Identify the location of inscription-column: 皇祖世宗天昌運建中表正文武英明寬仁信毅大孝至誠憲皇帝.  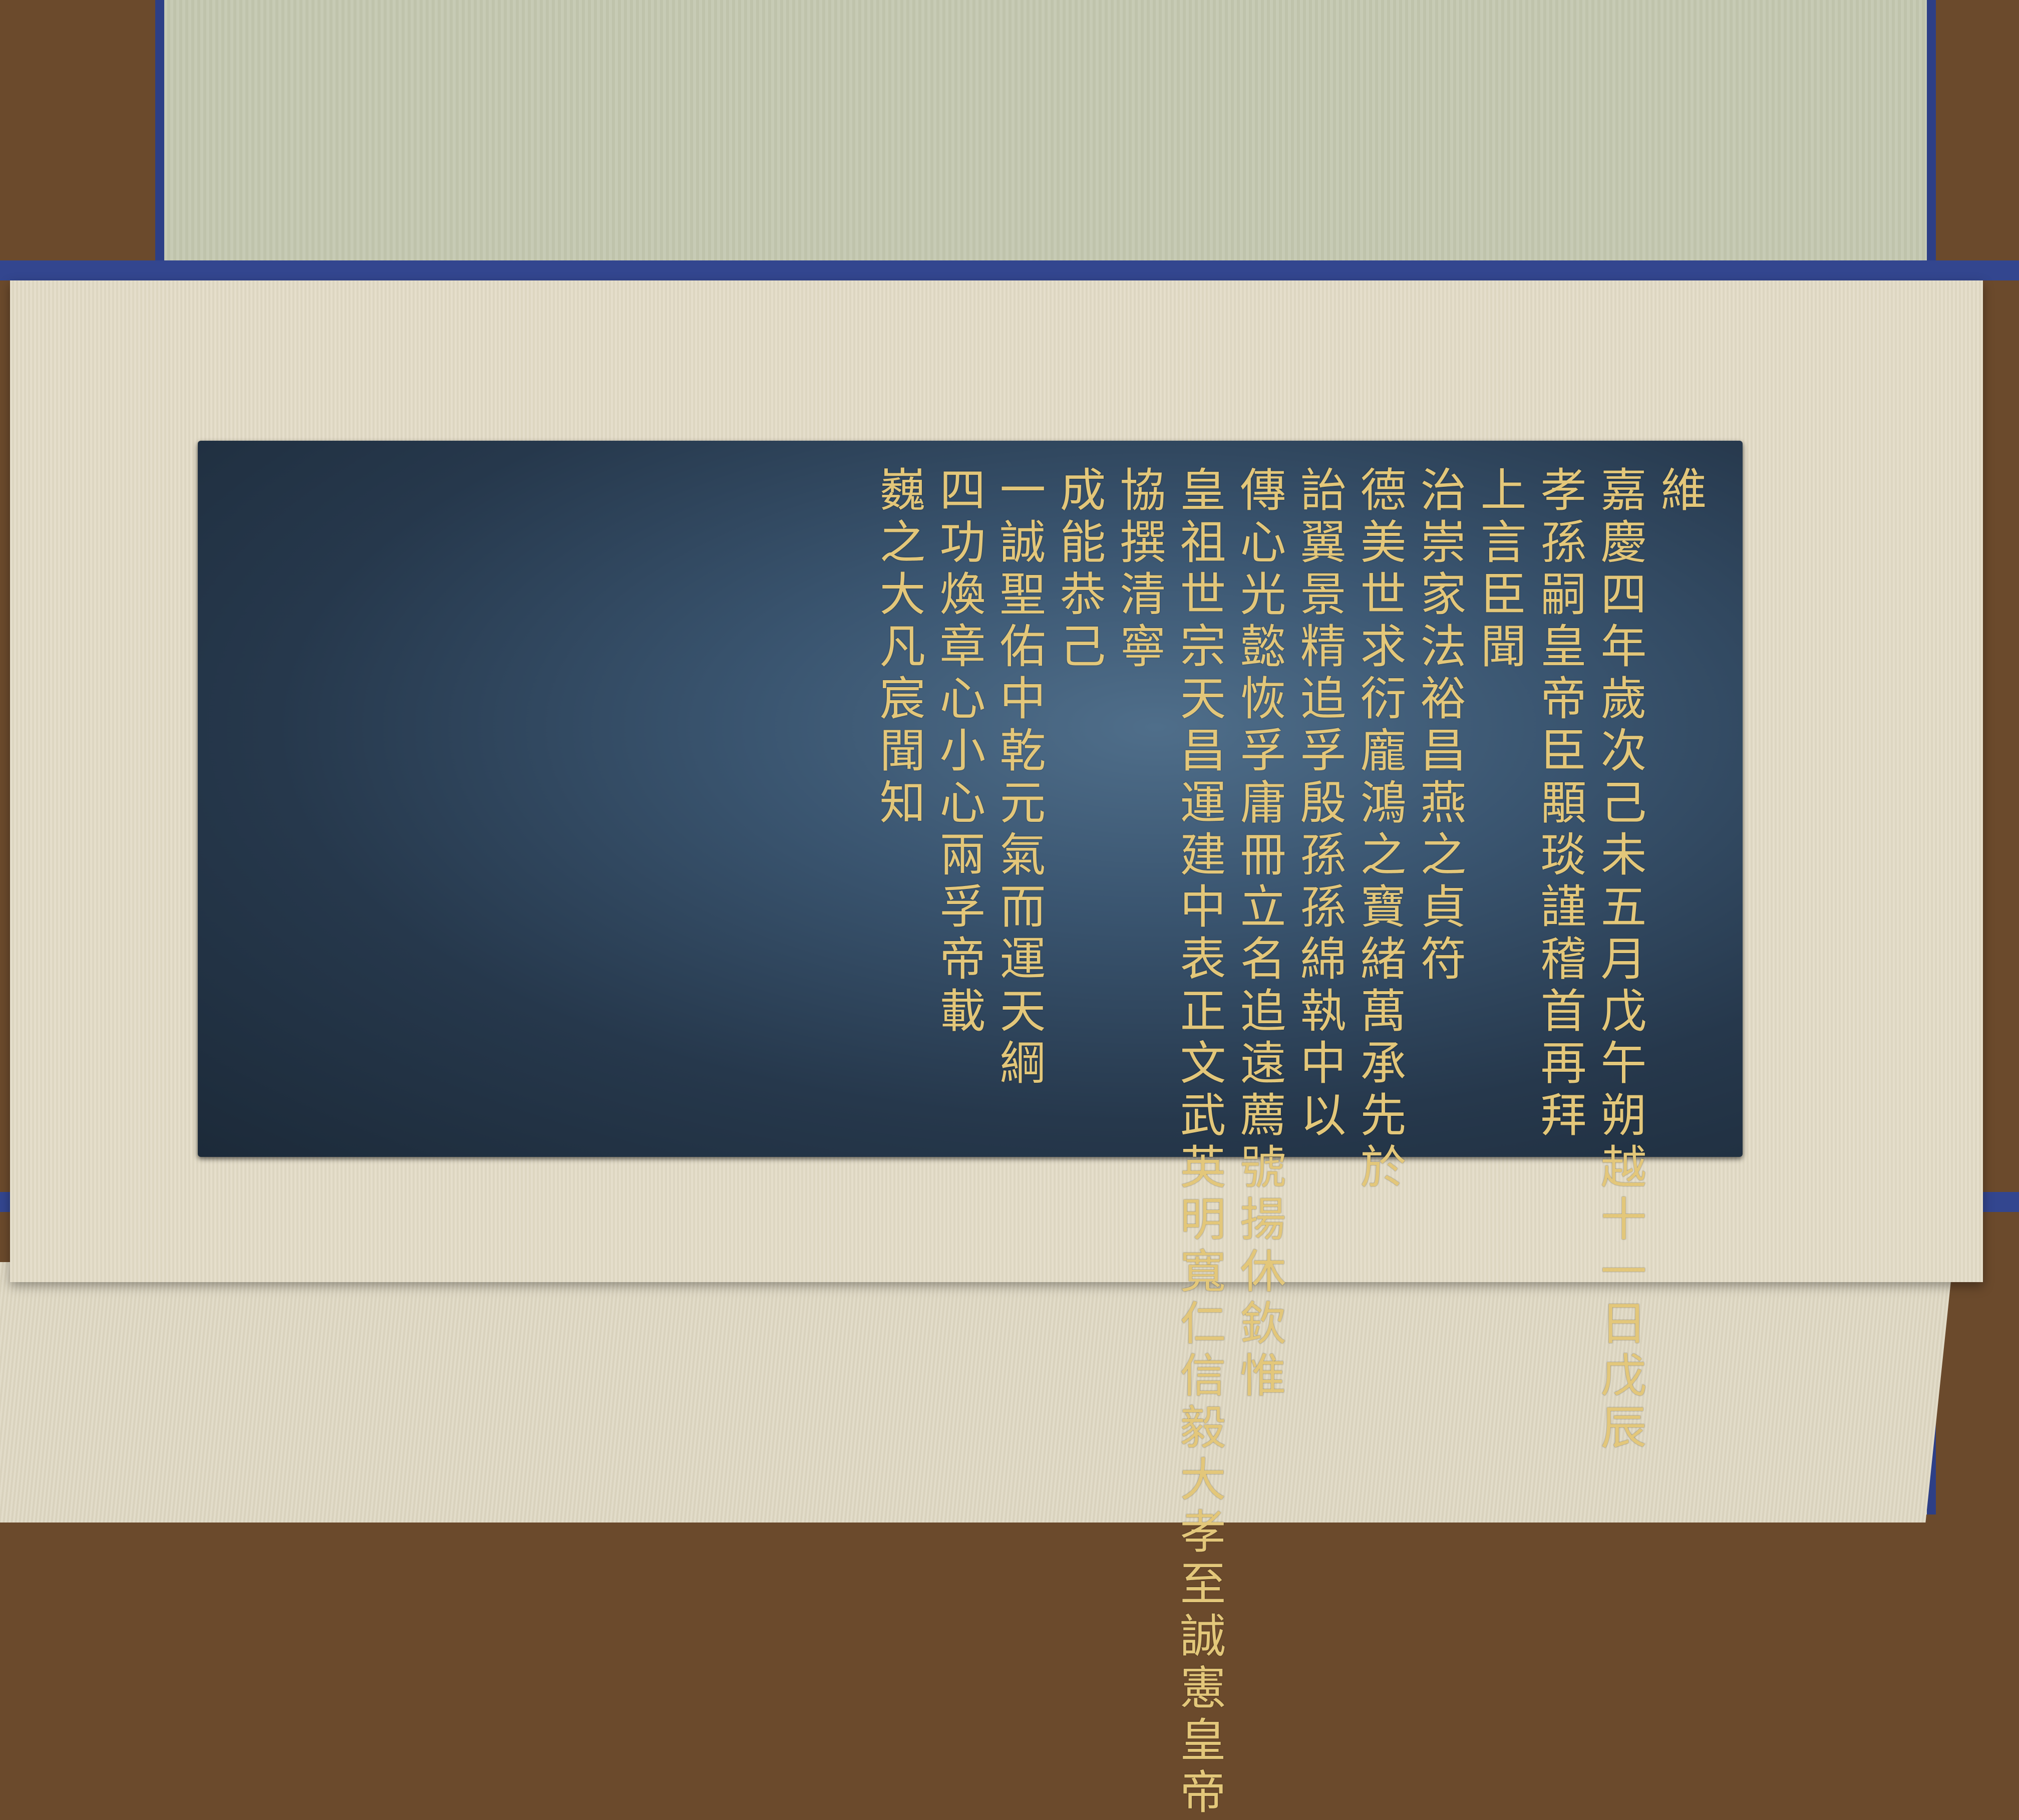
(1199, 1143).